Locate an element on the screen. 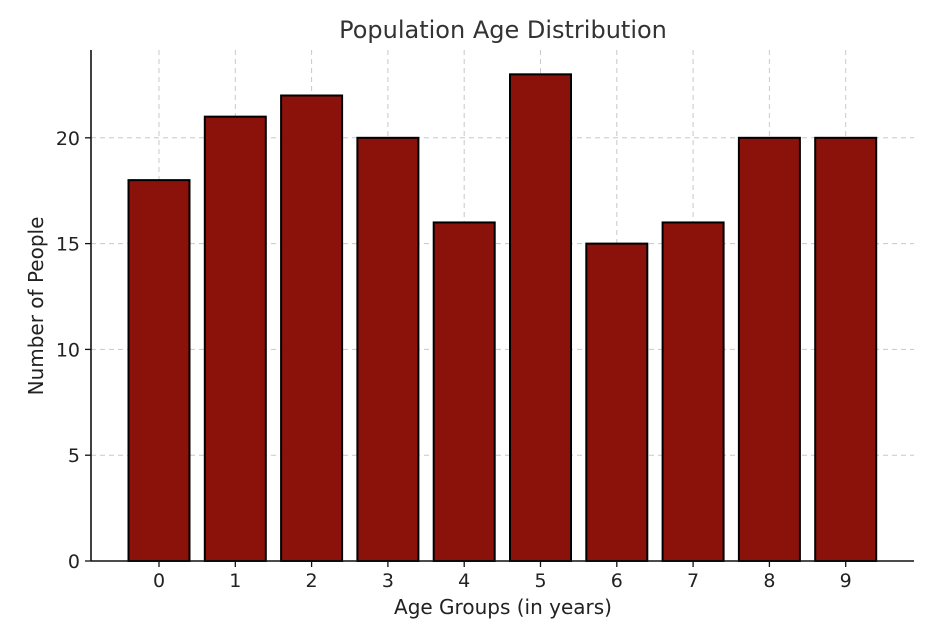  y-tick-label: 5 is located at coordinates (74, 456).